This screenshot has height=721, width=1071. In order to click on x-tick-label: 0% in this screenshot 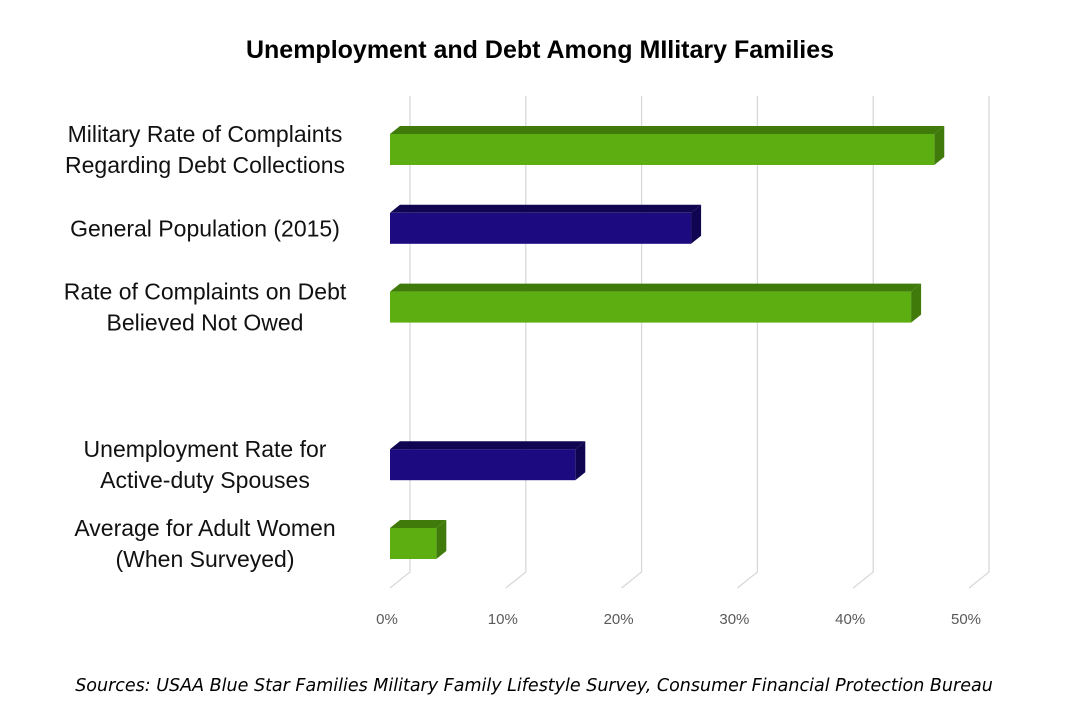, I will do `click(387, 619)`.